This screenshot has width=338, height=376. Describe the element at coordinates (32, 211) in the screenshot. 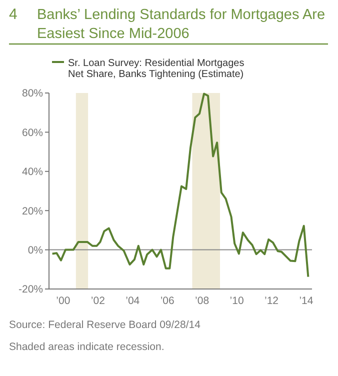

I see `y-tick-label: 20%` at that location.